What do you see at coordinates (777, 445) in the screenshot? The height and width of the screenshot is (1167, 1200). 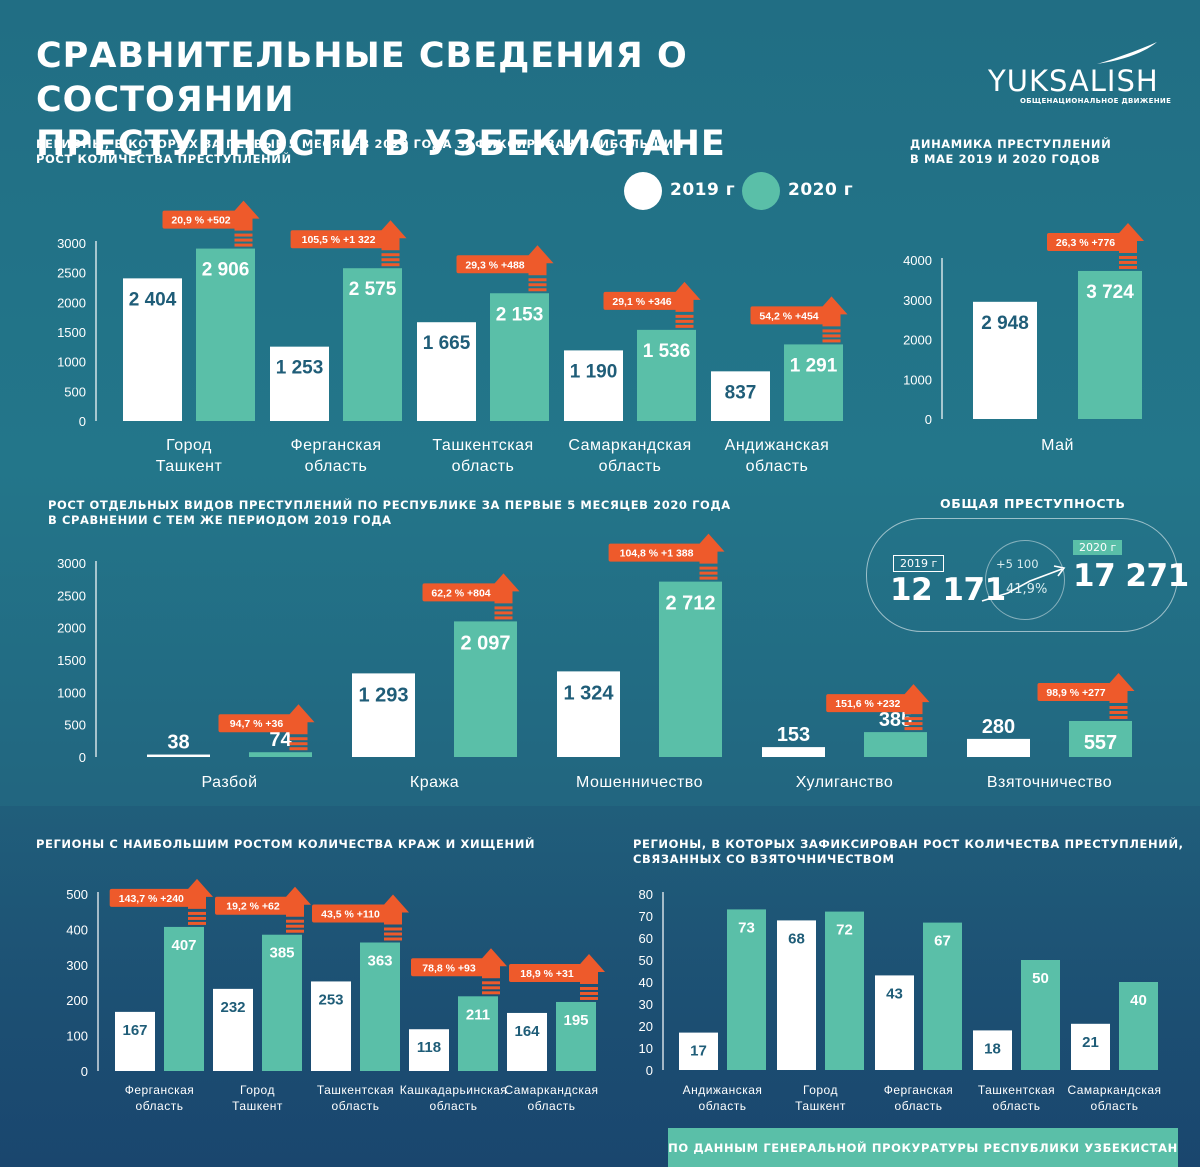 I see `category-label: Андижанская` at bounding box center [777, 445].